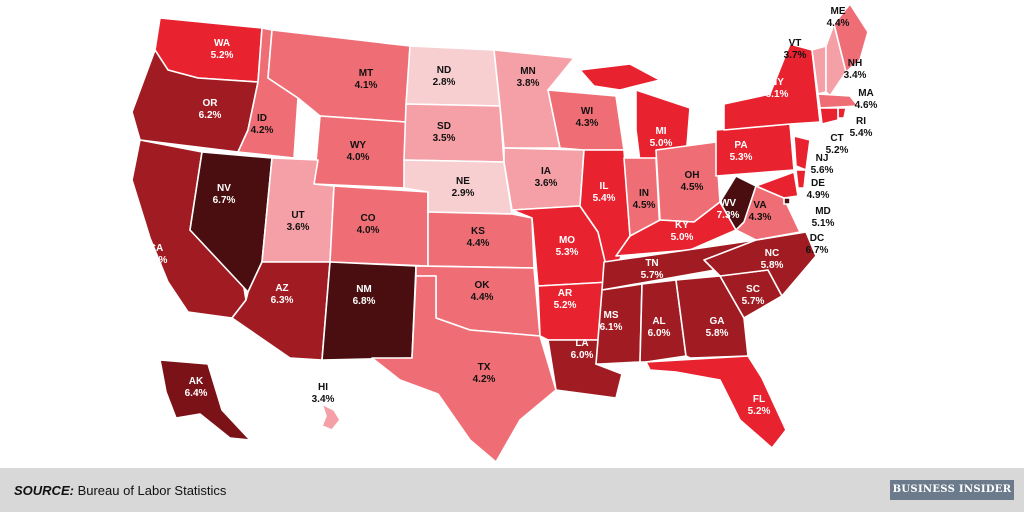 This screenshot has height=512, width=1024. What do you see at coordinates (755, 150) in the screenshot?
I see `state-pa` at bounding box center [755, 150].